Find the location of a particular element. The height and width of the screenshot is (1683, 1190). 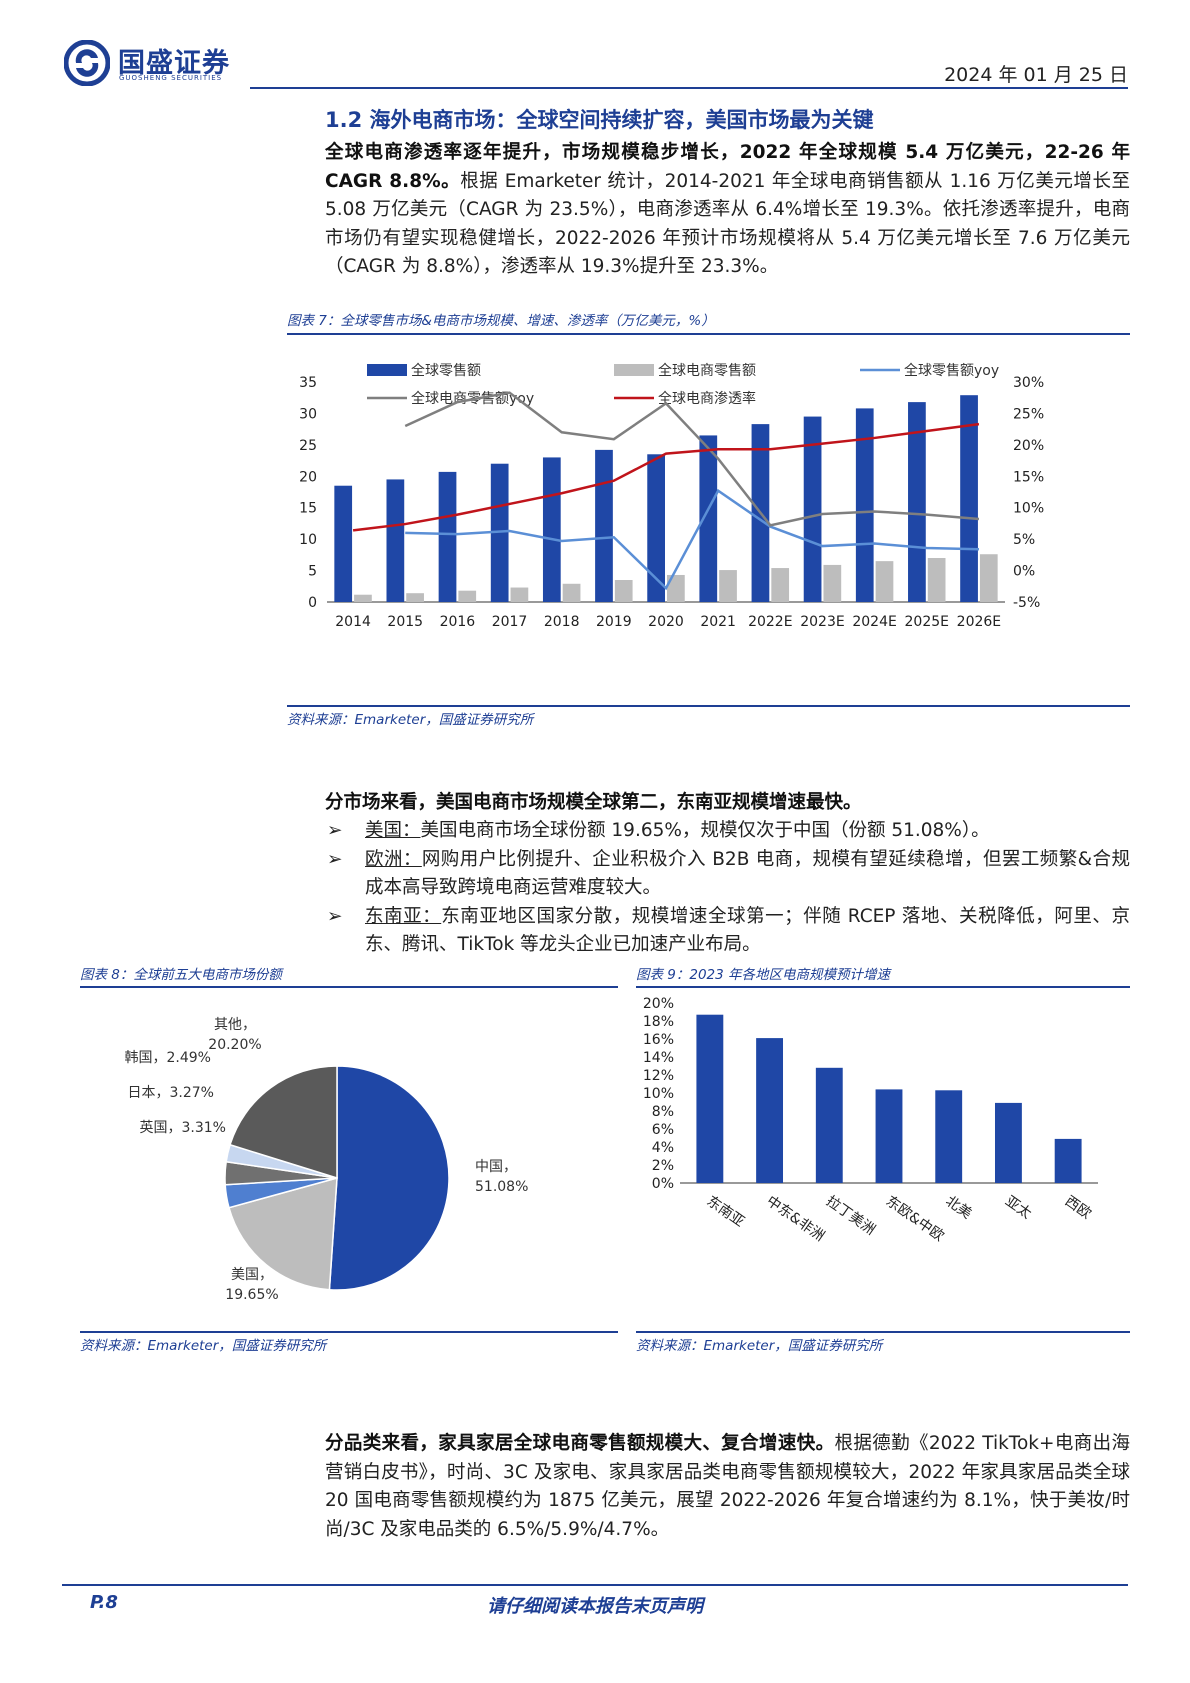

y-tick-label: 2% is located at coordinates (663, 1166).